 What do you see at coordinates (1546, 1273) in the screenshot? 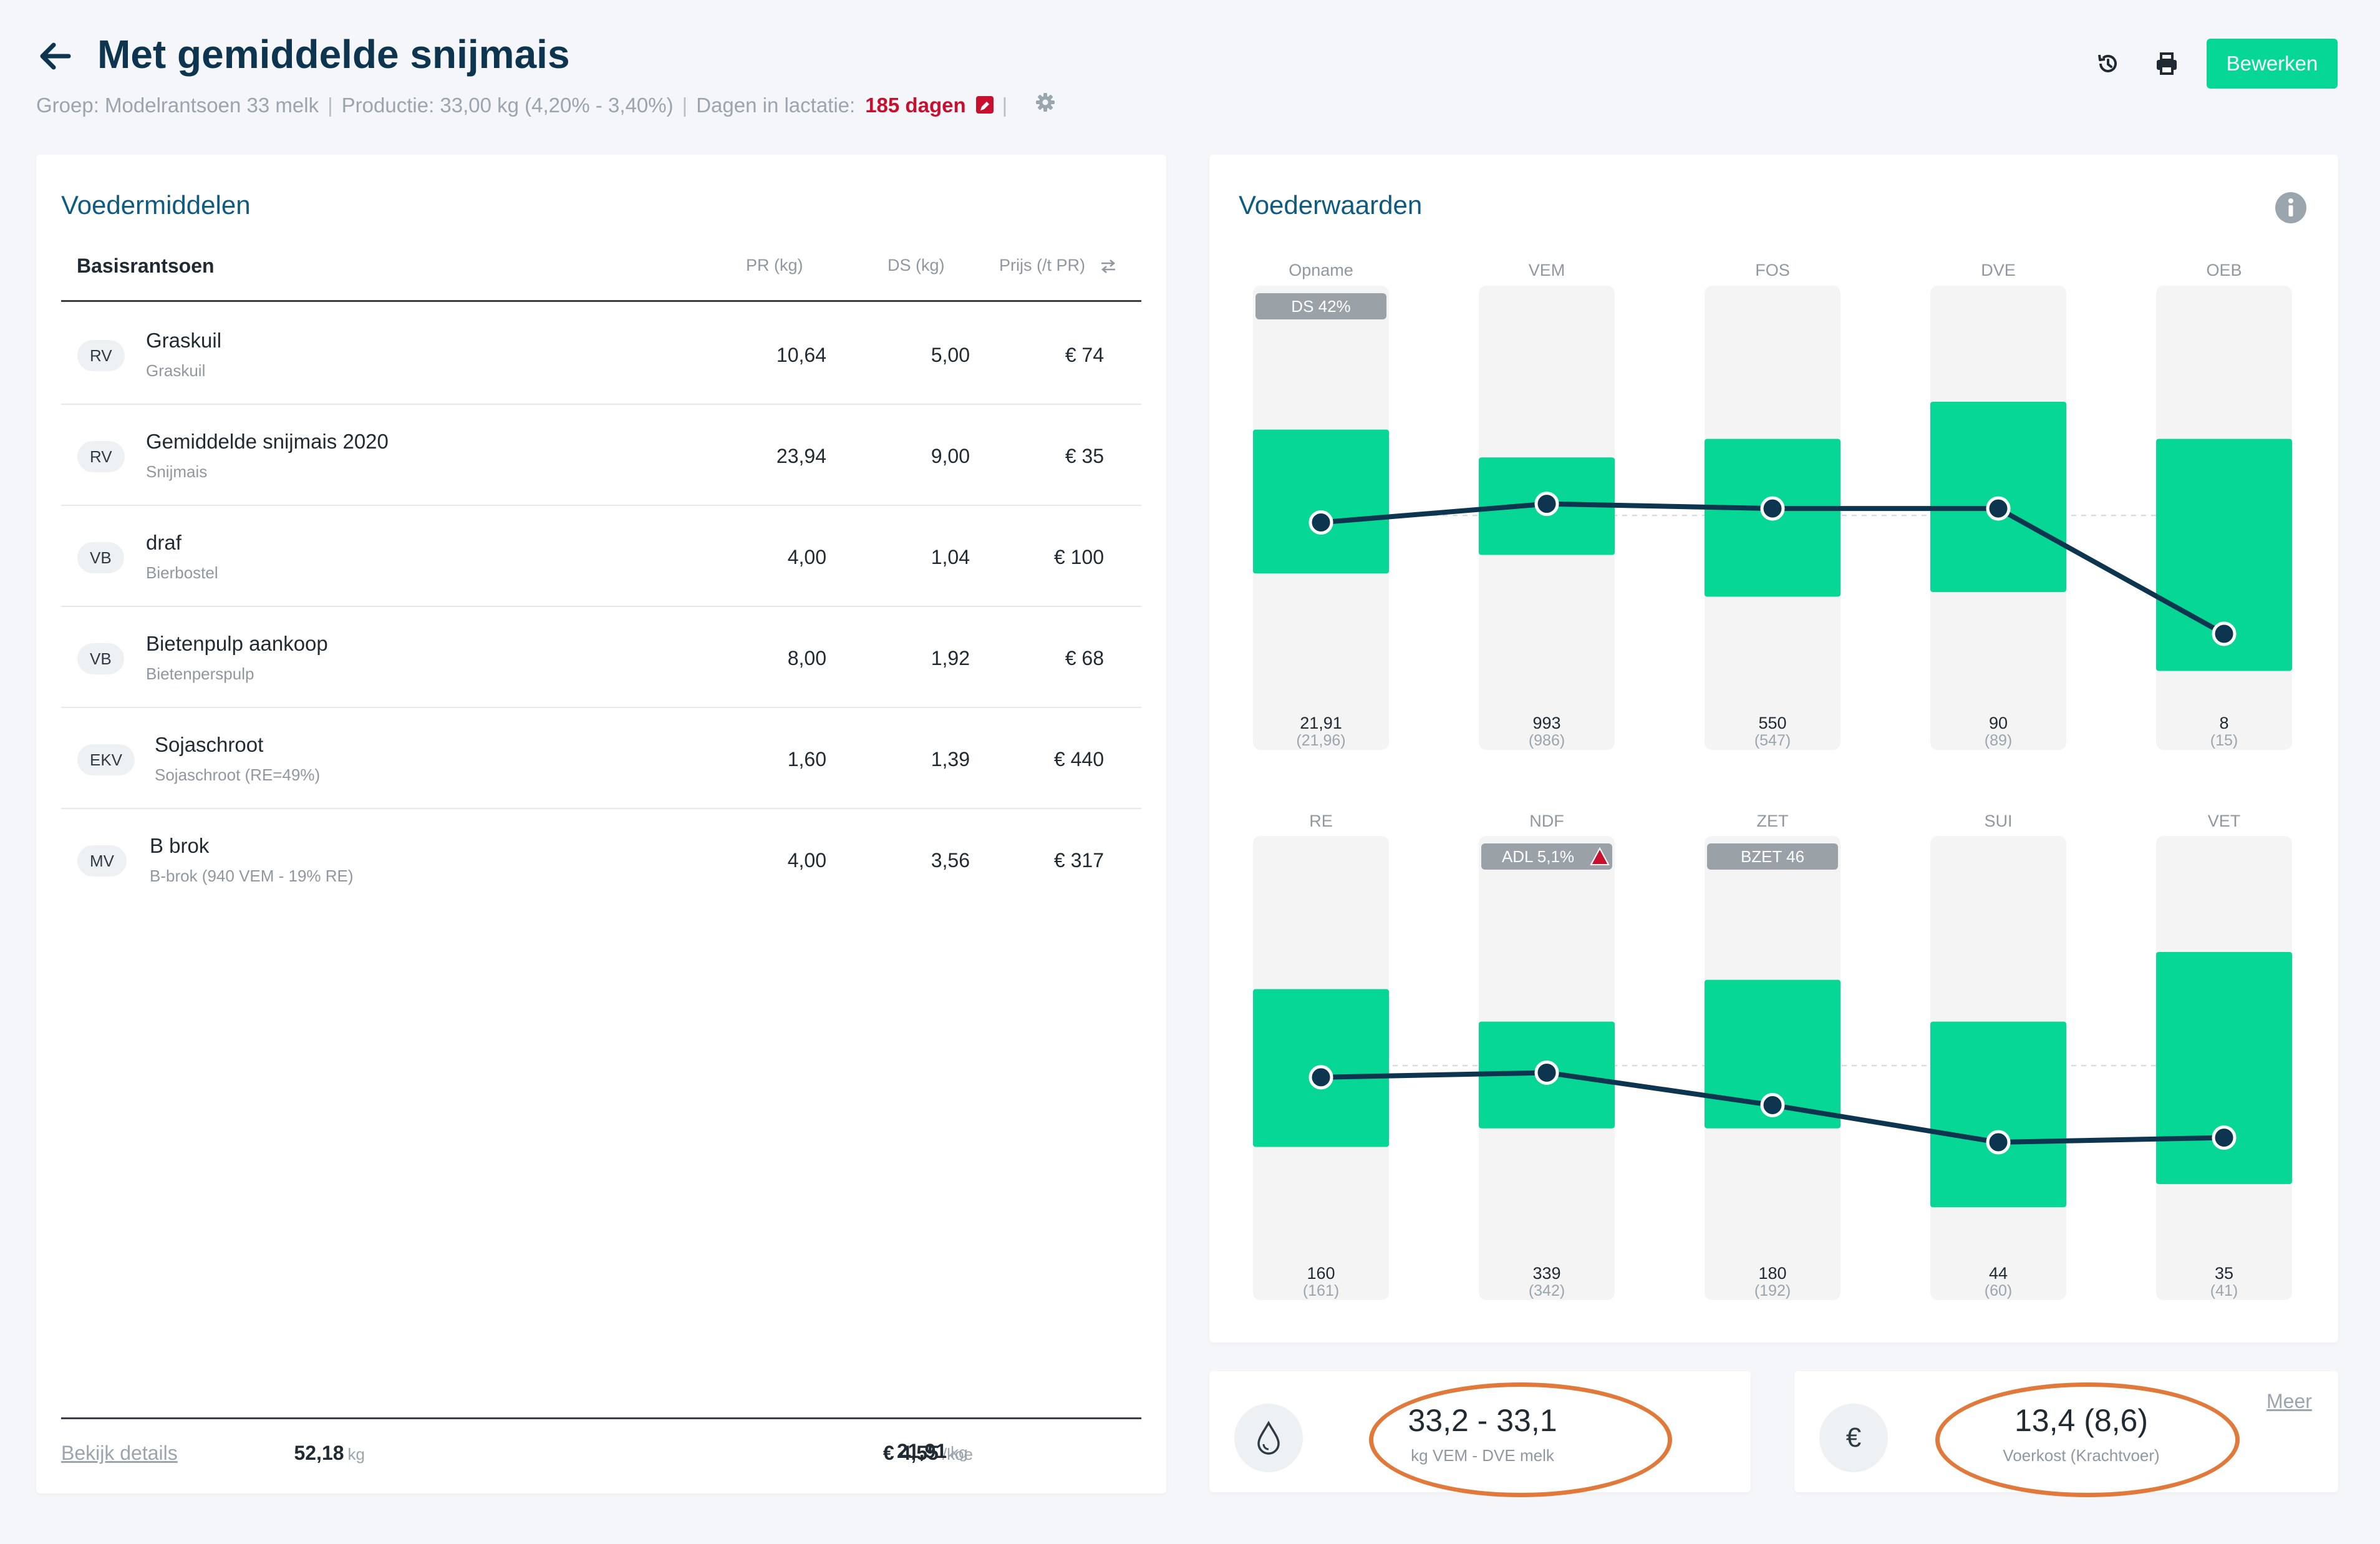
I see `nutrient-value: 339` at bounding box center [1546, 1273].